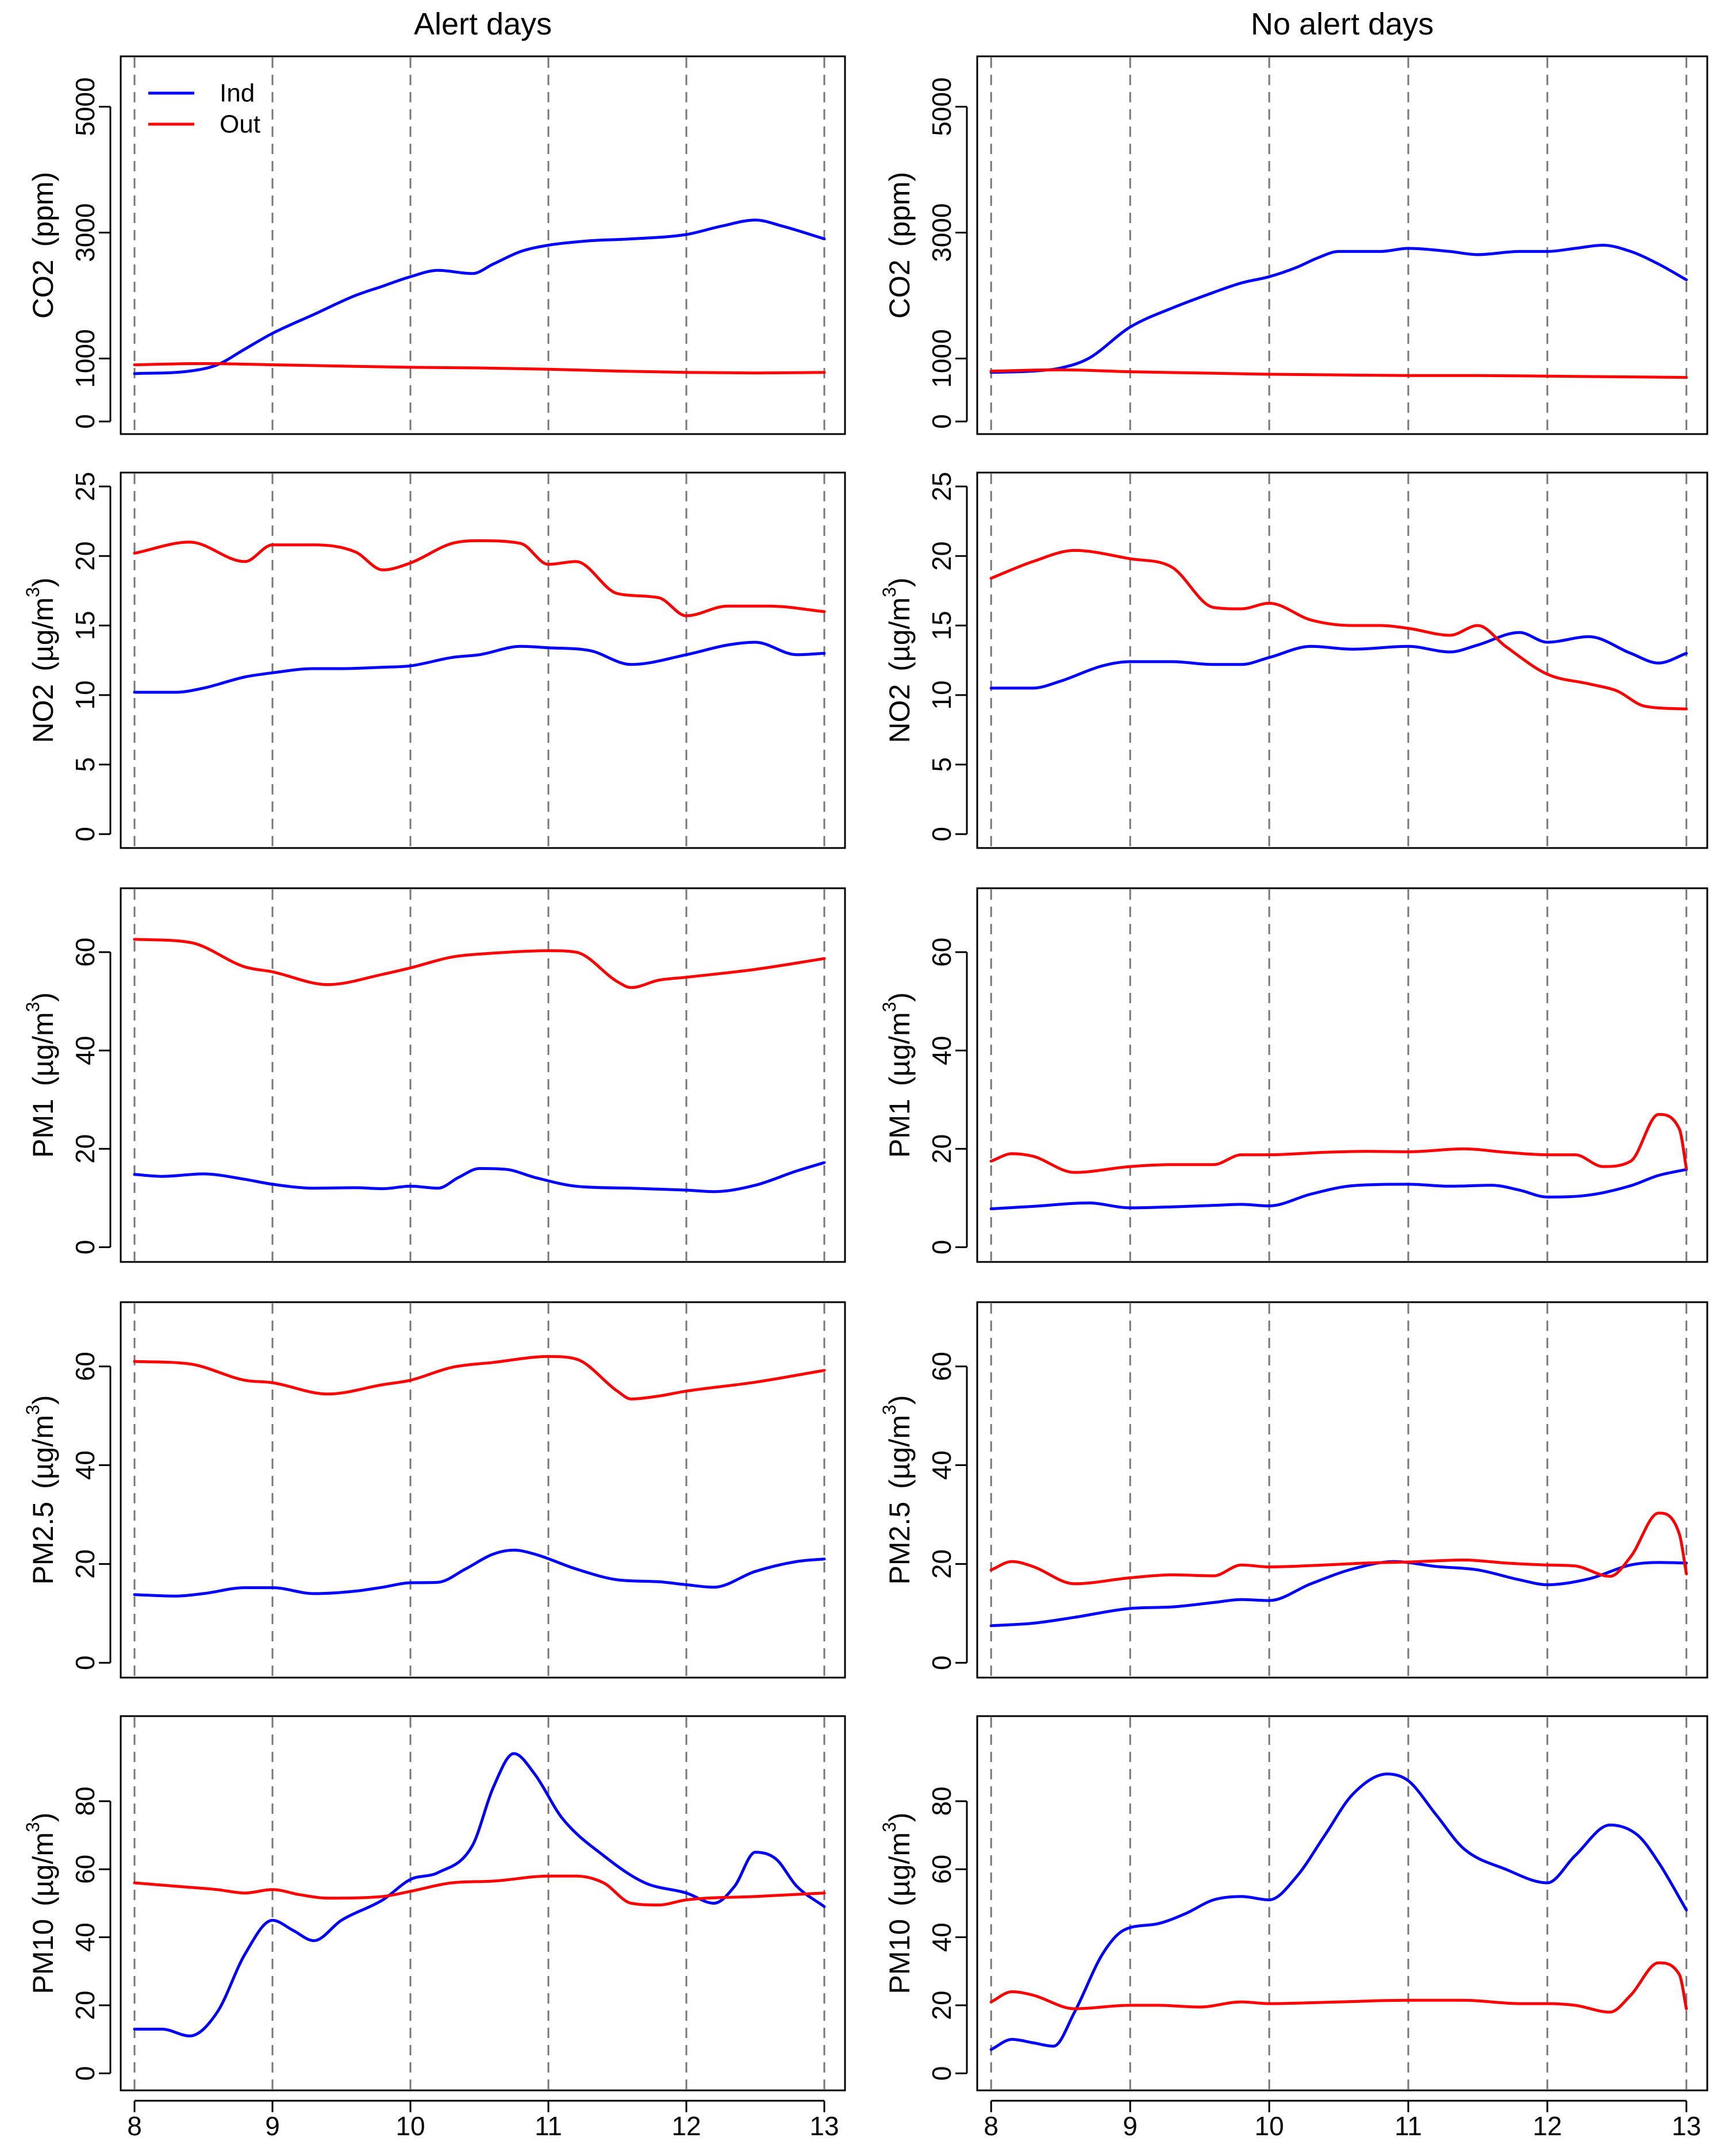  I want to click on panel-pm10-alert-days: 0 20 40 60 80 PM10 (µg/m3) 8 9 10 11 12 13, so click(434, 1928).